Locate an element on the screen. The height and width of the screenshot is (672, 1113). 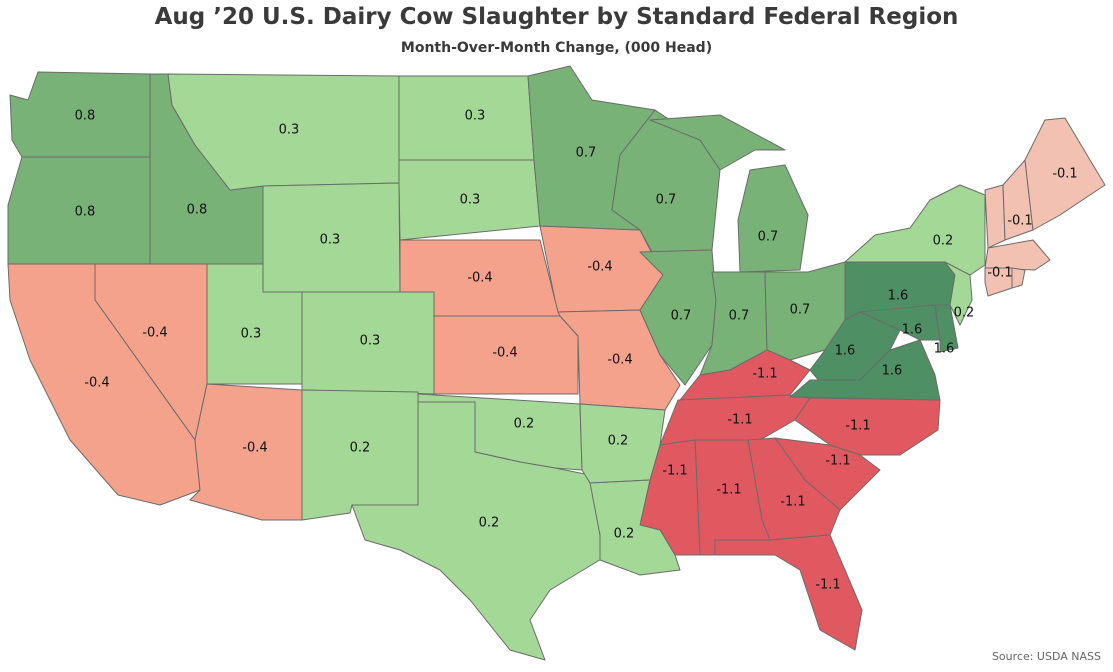
label-fl: -1.1 is located at coordinates (827, 585).